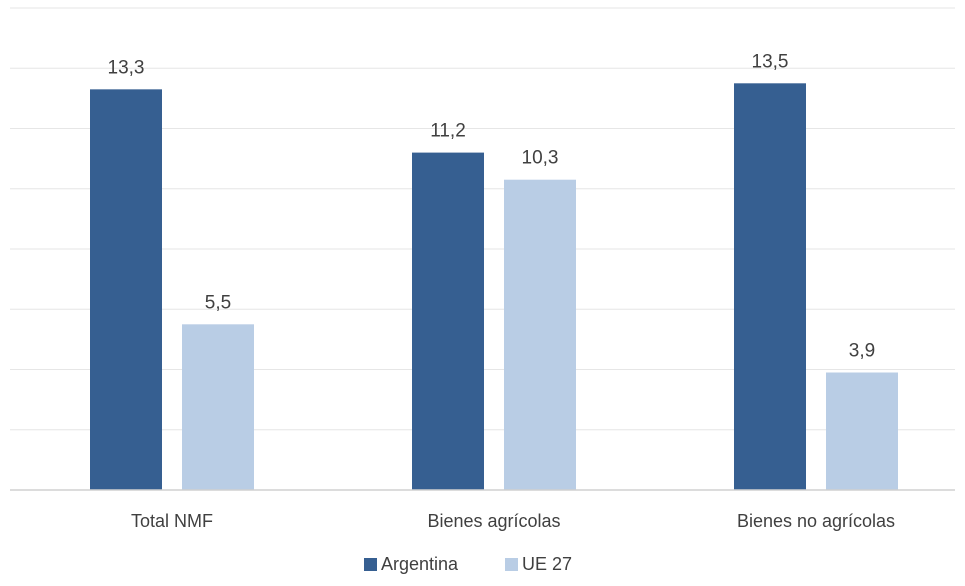  Describe the element at coordinates (420, 564) in the screenshot. I see `legend-label-argentina: Argentina` at that location.